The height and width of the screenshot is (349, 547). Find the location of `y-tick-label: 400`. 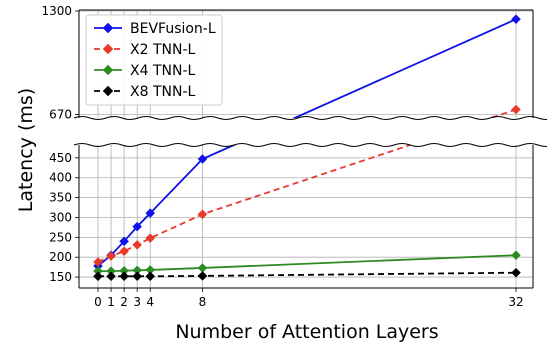

y-tick-label: 400 is located at coordinates (60, 178).